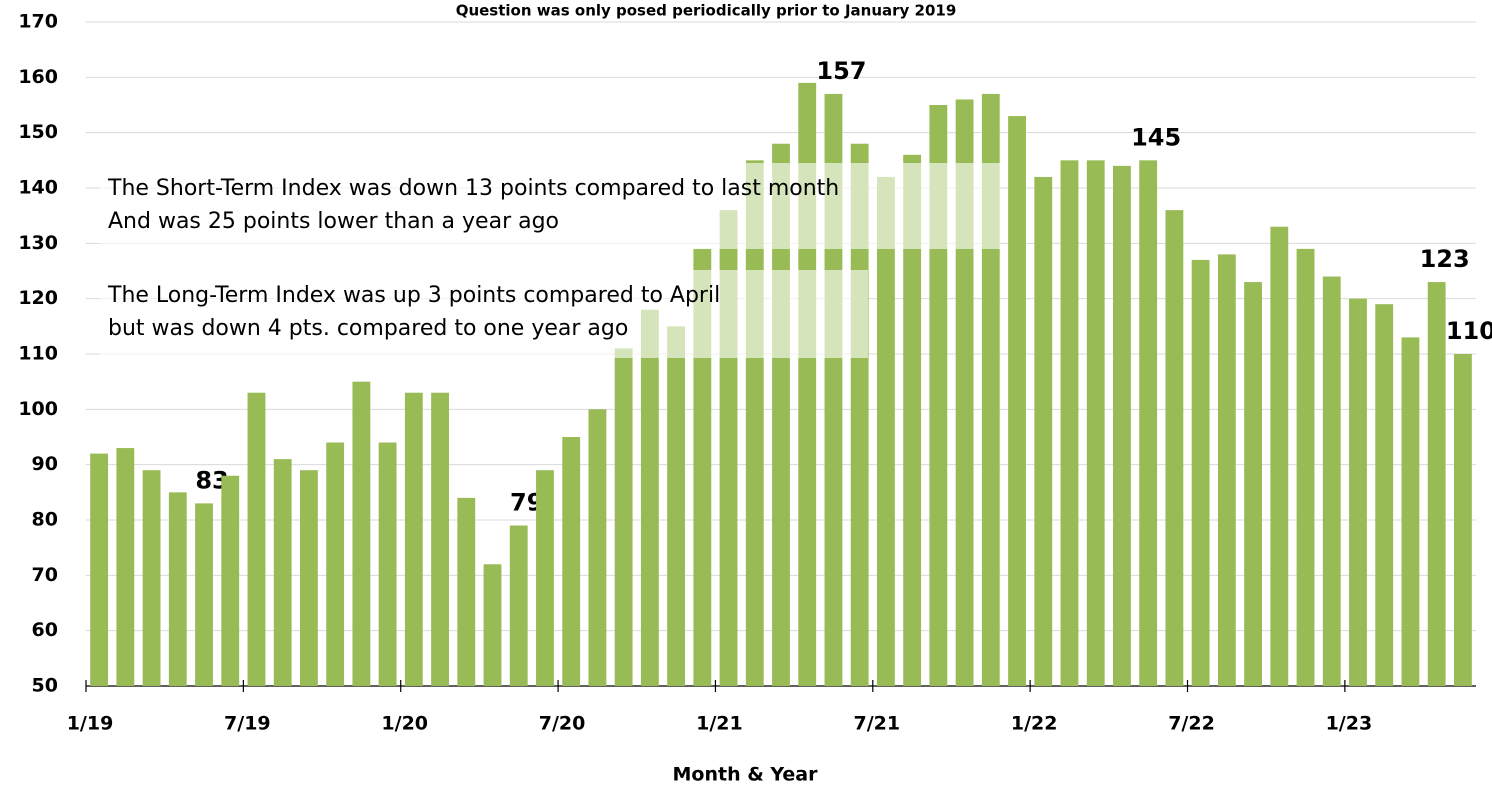  I want to click on data-label: 110, so click(1469, 331).